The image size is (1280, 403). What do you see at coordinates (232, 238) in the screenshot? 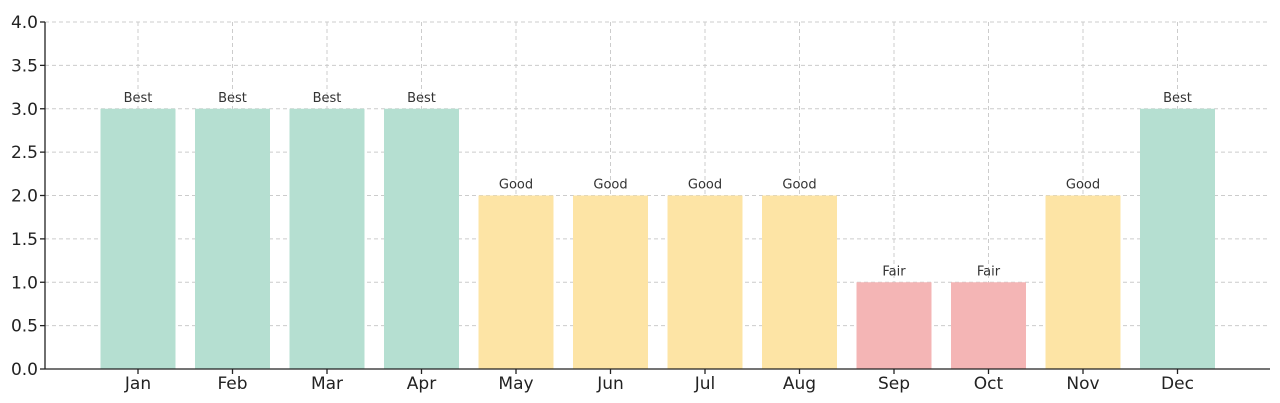
I see `bar-feb` at bounding box center [232, 238].